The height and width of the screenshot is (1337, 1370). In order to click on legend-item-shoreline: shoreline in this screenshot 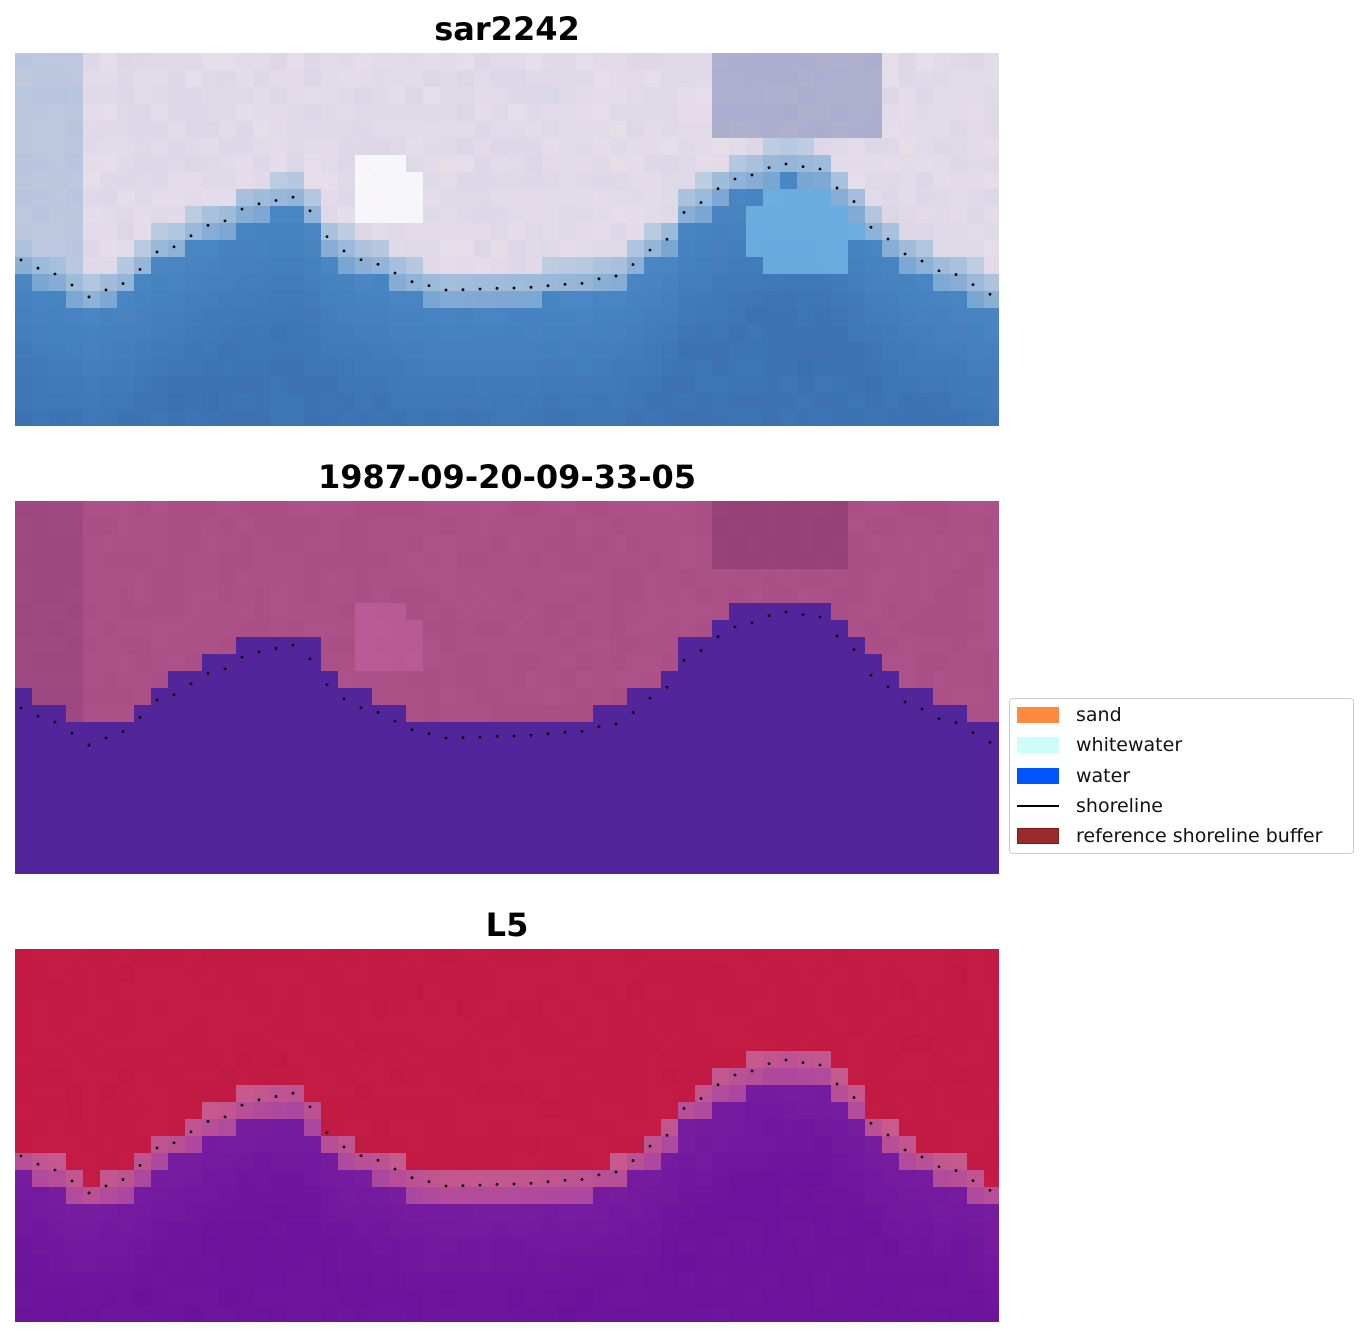, I will do `click(1090, 806)`.